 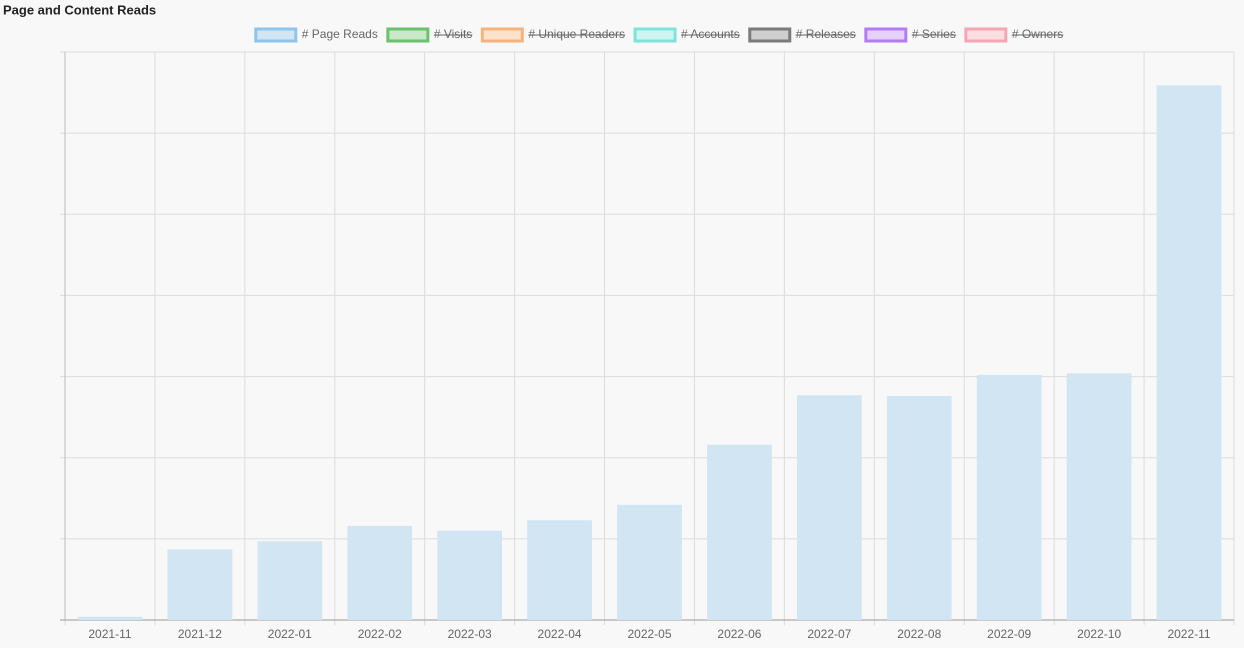 What do you see at coordinates (453, 34) in the screenshot?
I see `legend-label: # Visits` at bounding box center [453, 34].